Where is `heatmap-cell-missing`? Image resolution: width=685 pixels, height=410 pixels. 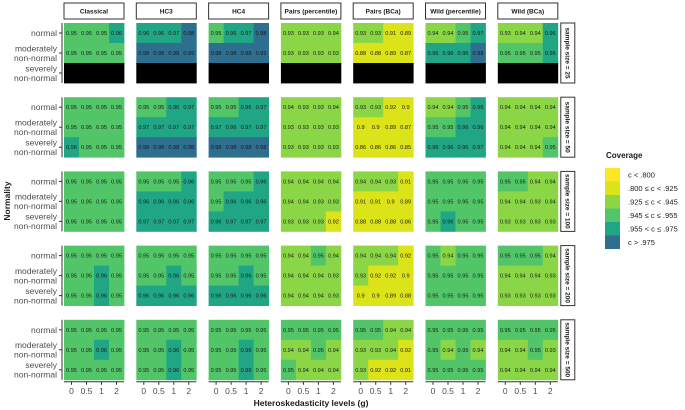 heatmap-cell-missing is located at coordinates (102, 73).